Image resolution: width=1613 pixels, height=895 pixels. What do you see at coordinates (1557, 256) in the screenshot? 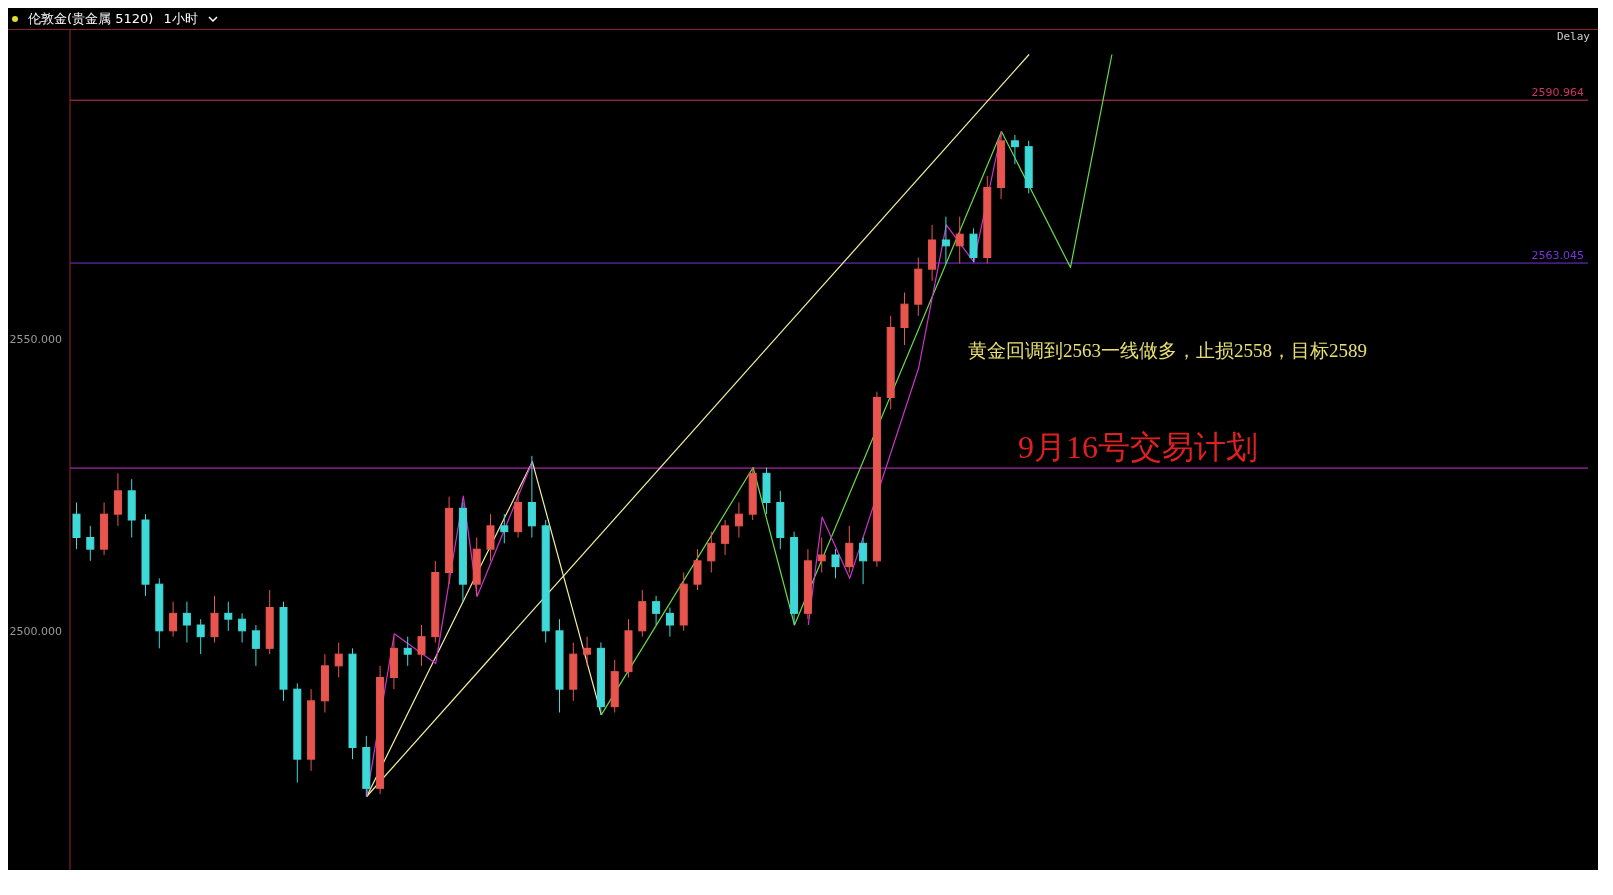
I see `ref-line-label: 2563.045` at bounding box center [1557, 256].